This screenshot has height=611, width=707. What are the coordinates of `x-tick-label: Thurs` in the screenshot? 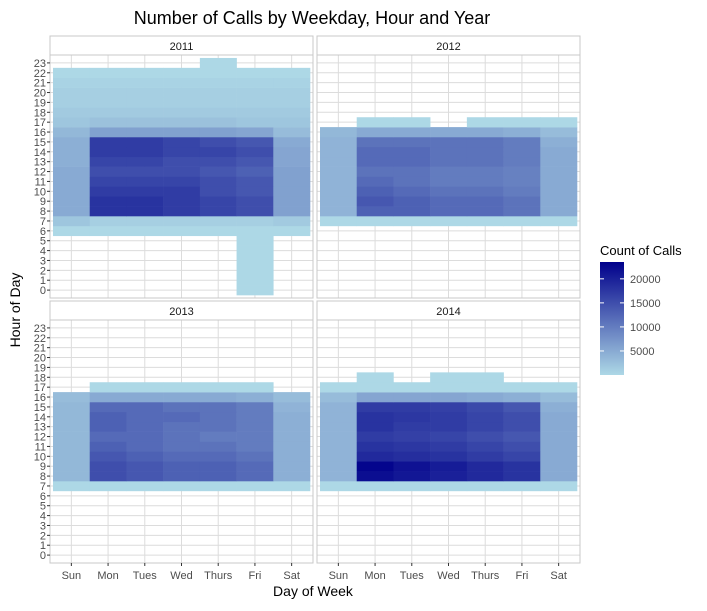 It's located at (485, 576).